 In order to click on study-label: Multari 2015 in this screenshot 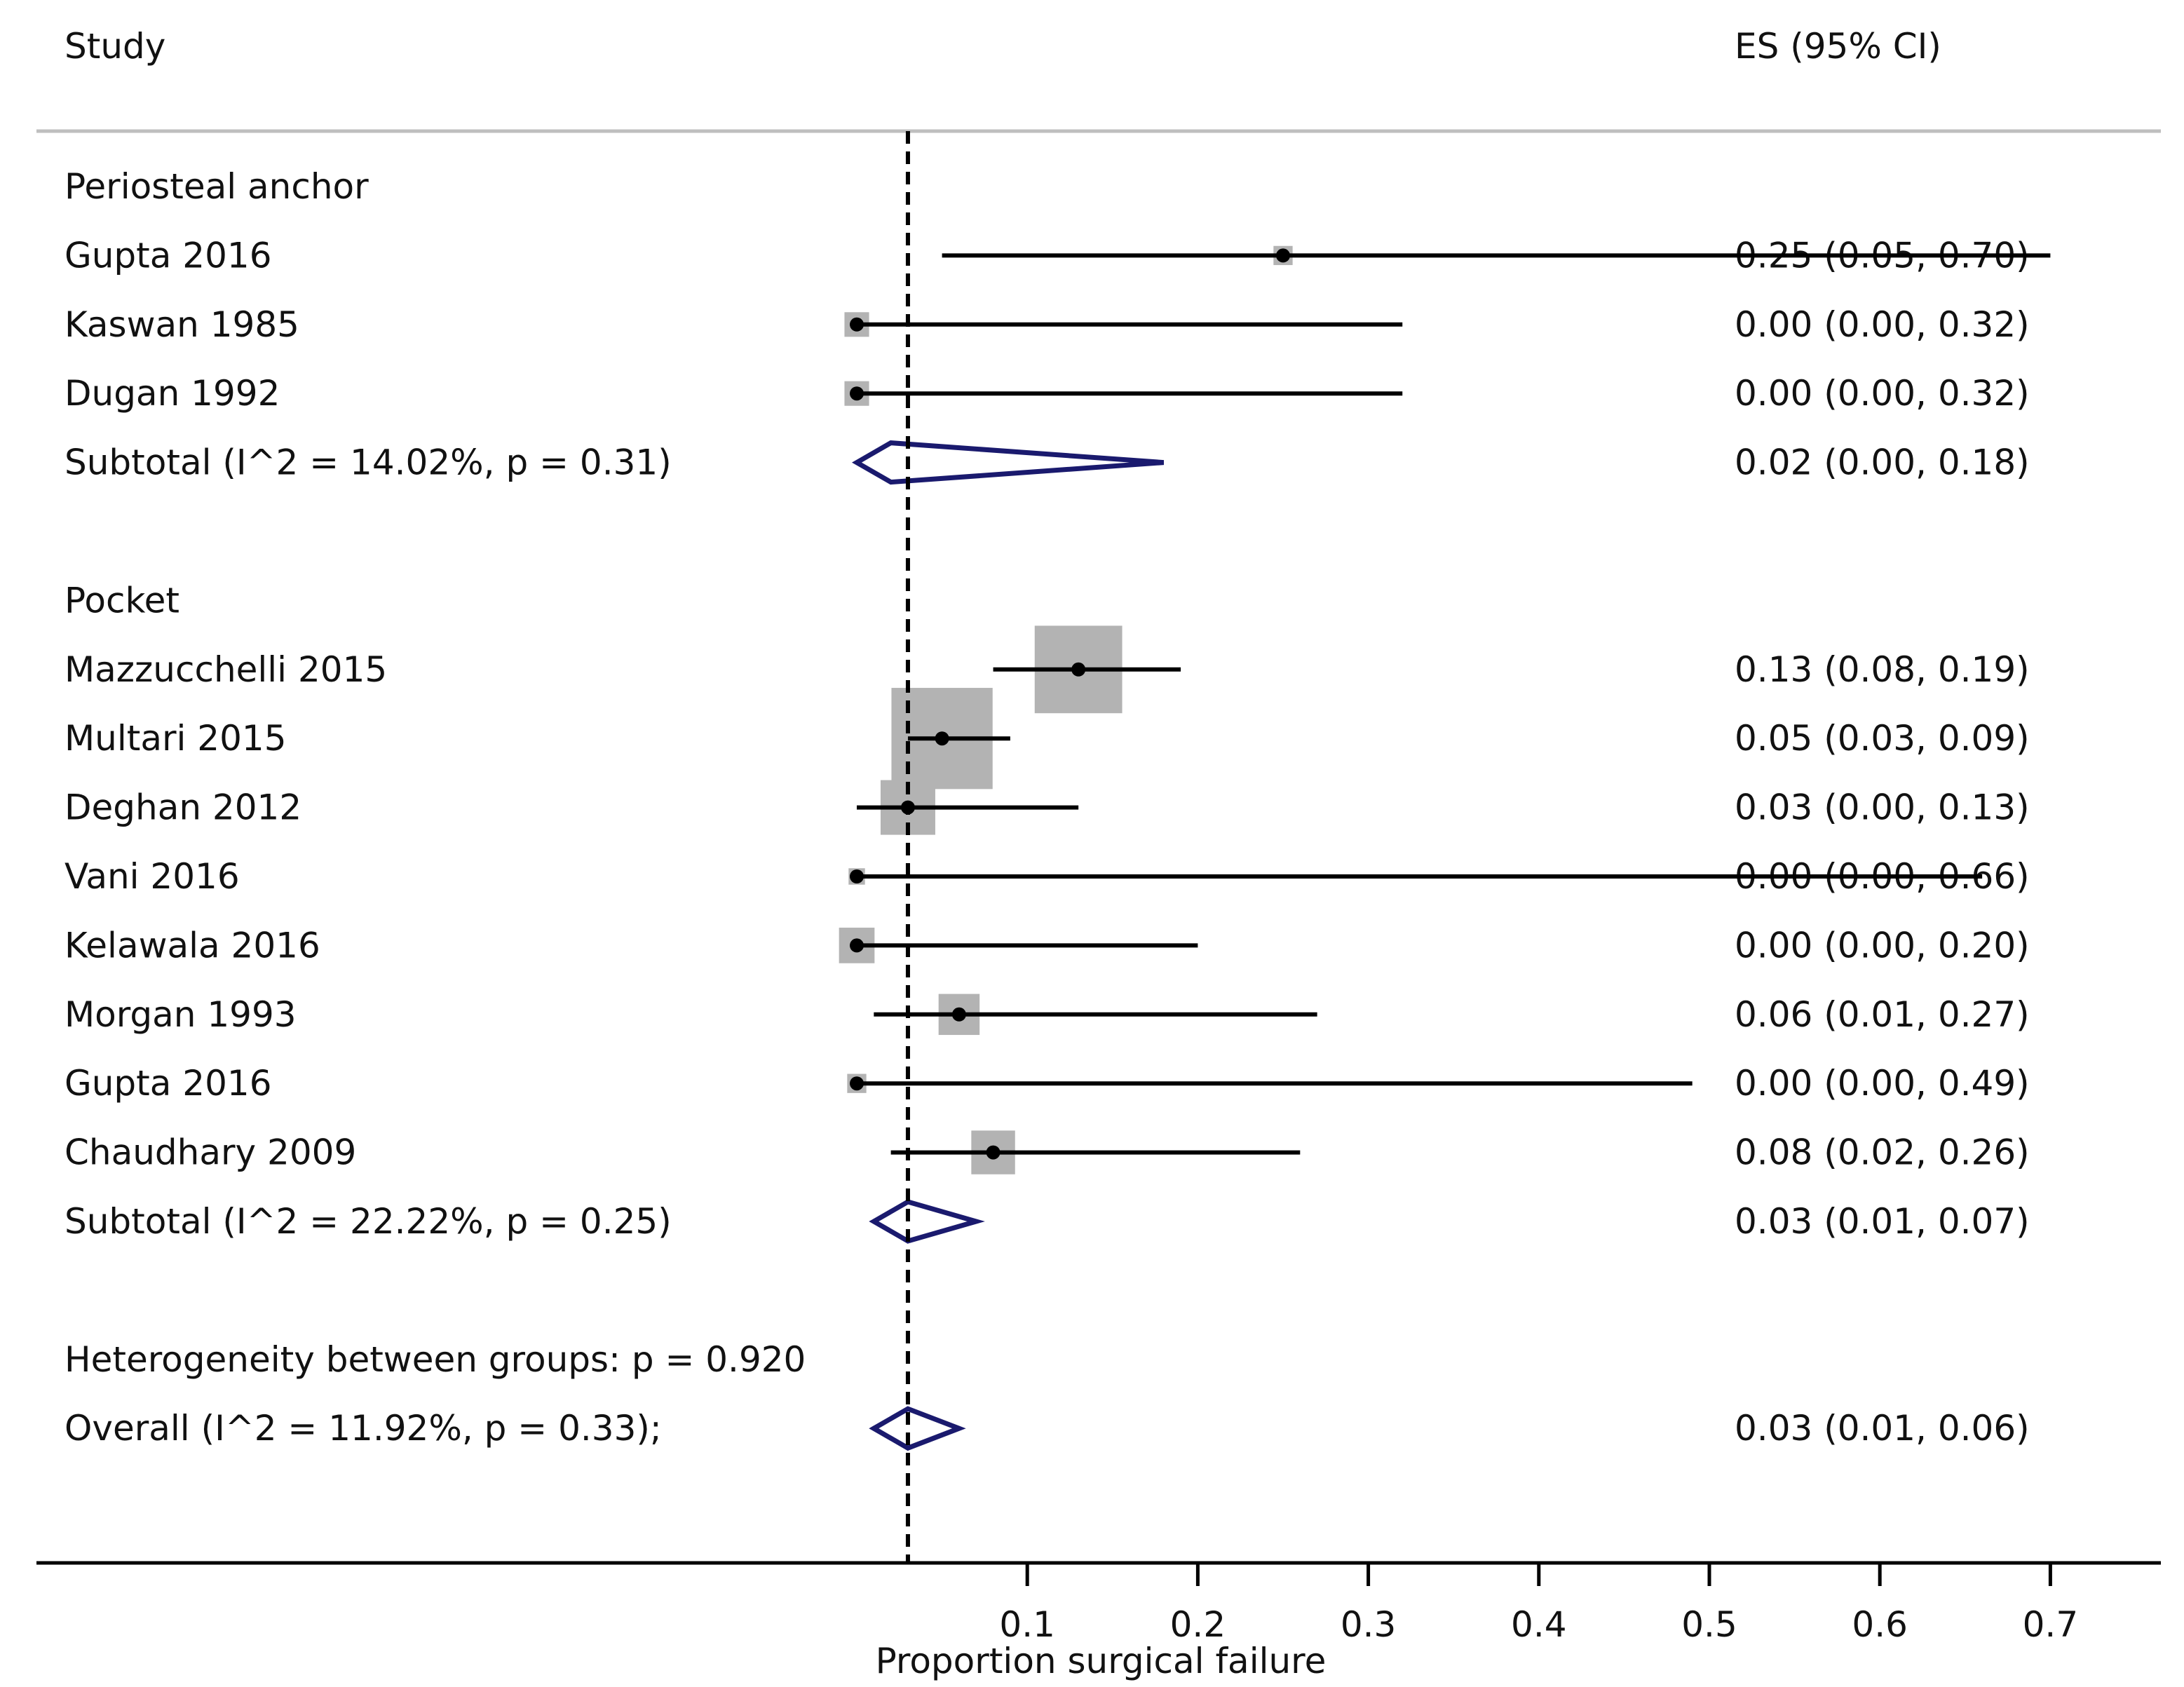, I will do `click(176, 738)`.